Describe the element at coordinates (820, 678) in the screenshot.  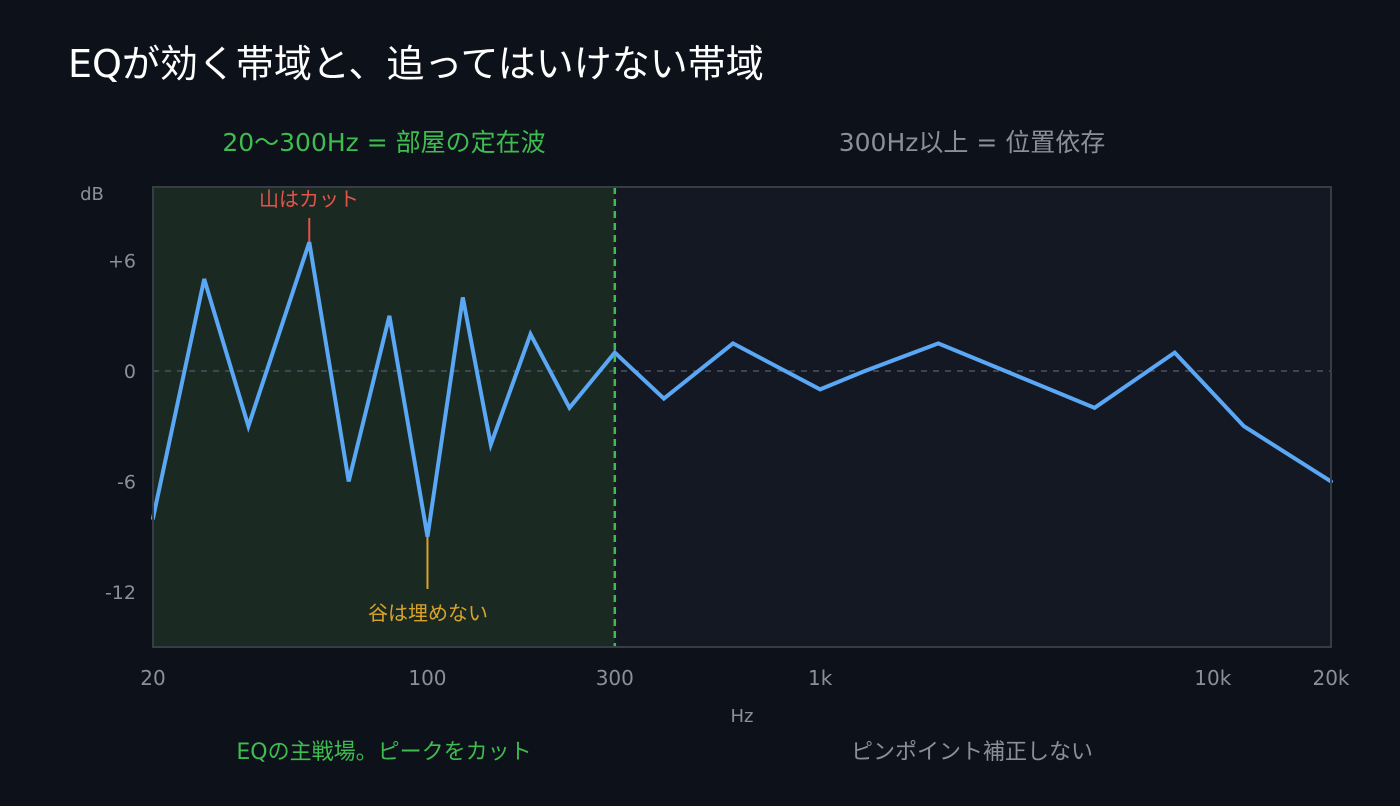
I see `x-tick-label: 1k` at that location.